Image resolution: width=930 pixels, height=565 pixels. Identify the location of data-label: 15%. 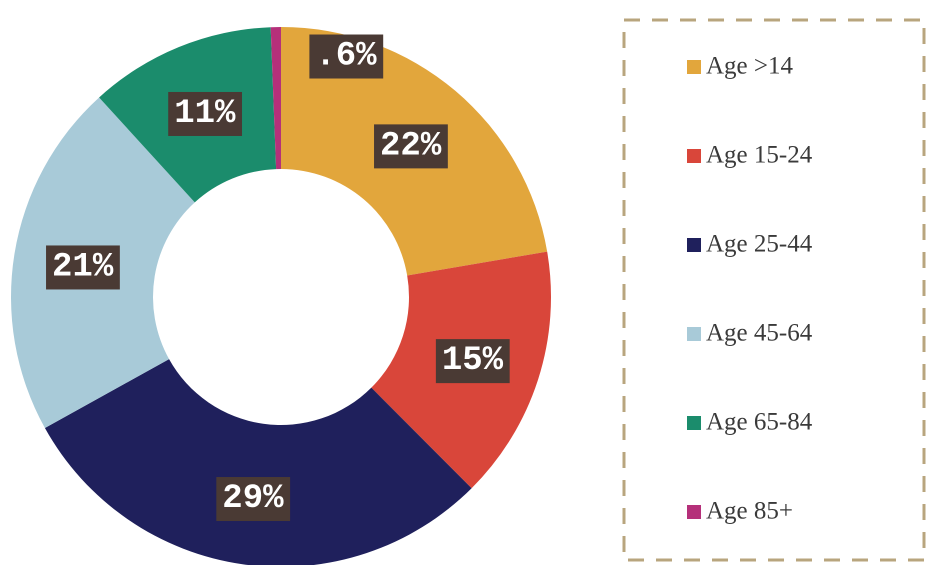
(473, 361).